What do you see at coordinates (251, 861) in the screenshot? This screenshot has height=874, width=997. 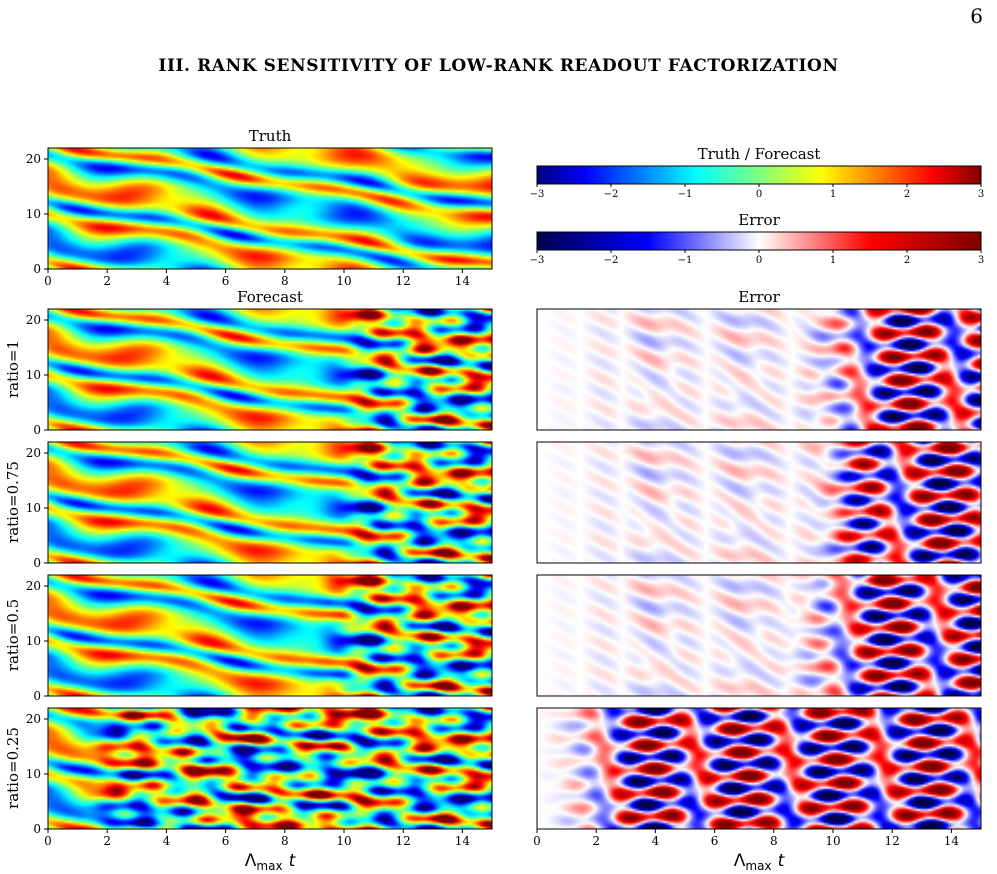 I see `xlabel-base: Λ` at bounding box center [251, 861].